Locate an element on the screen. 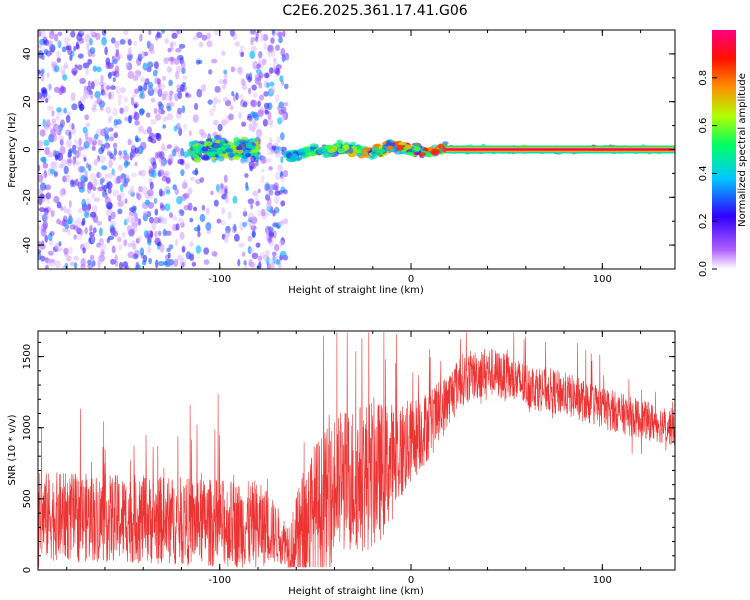 This screenshot has height=600, width=750. spectrogram-x-axis-label: Height of straight line (km) is located at coordinates (356, 290).